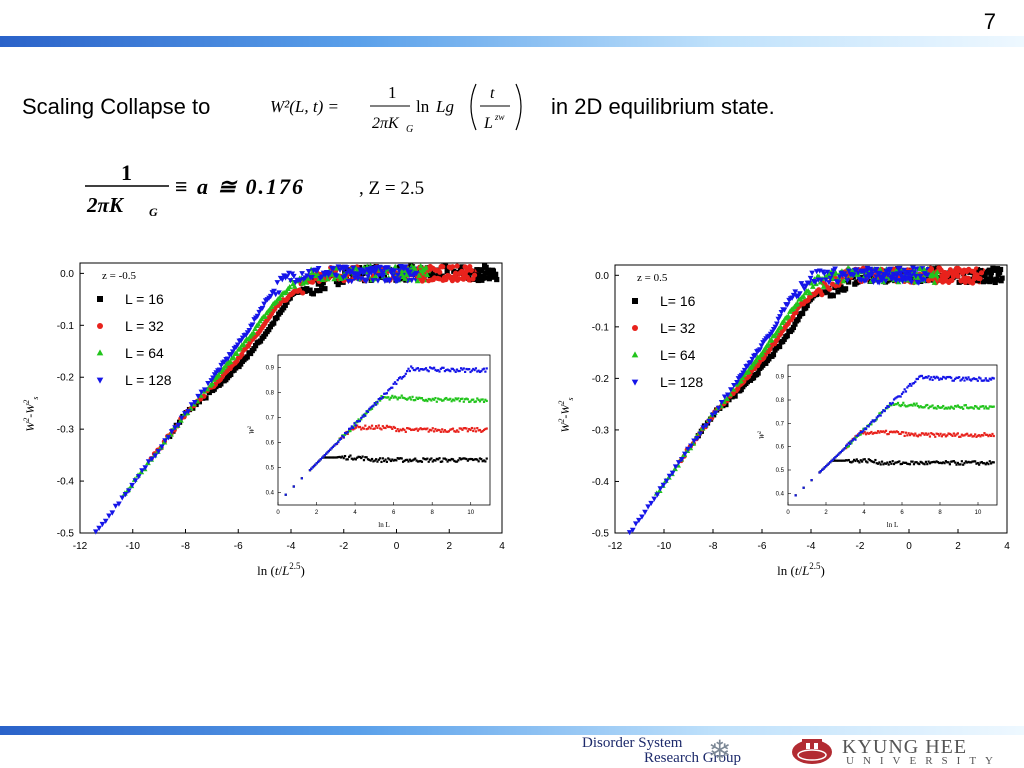 This screenshot has height=768, width=1024. I want to click on eq2-denominator-sub: G, so click(153, 212).